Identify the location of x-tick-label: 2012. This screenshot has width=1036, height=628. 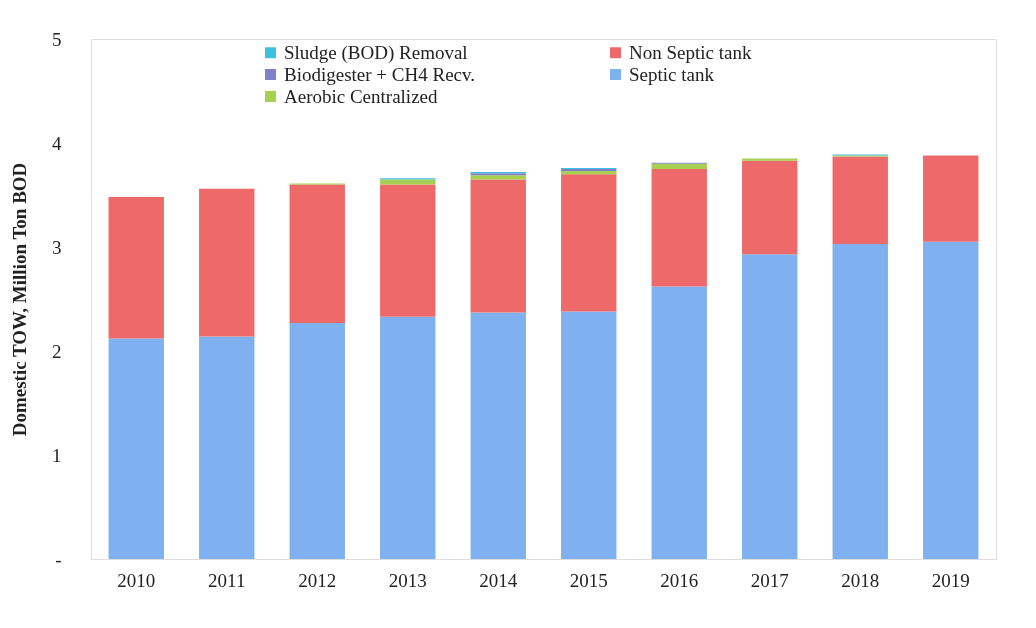
(317, 580).